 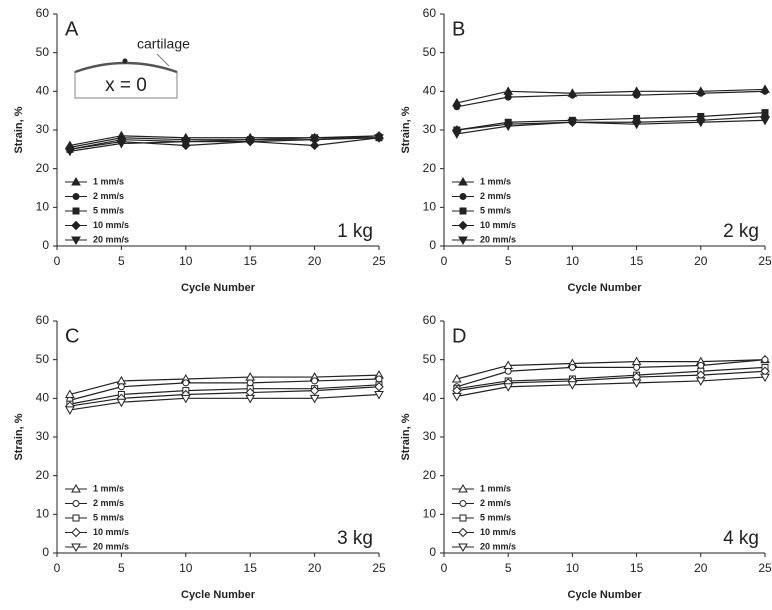 I want to click on inset-dot, so click(x=125, y=61).